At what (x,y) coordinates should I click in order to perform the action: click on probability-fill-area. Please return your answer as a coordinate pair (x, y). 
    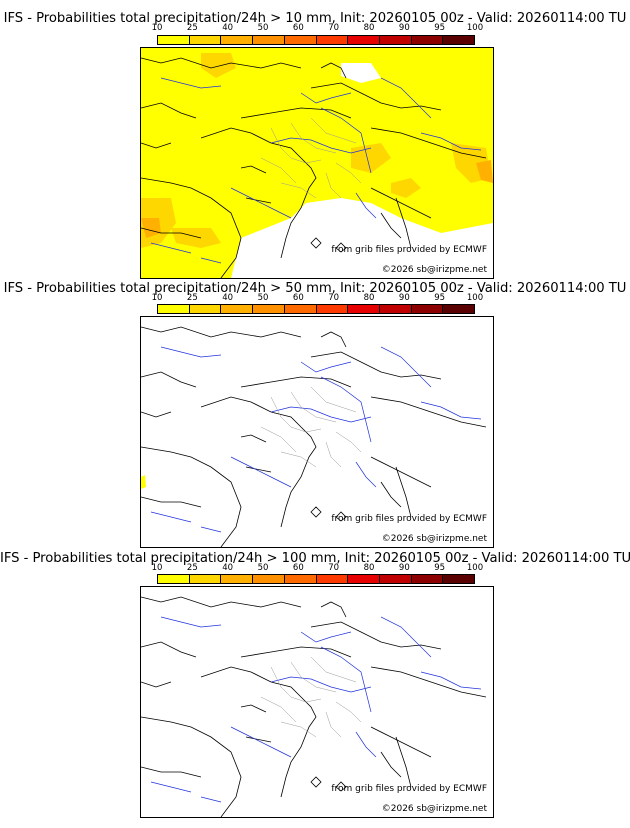
    Looking at the image, I should click on (143, 482).